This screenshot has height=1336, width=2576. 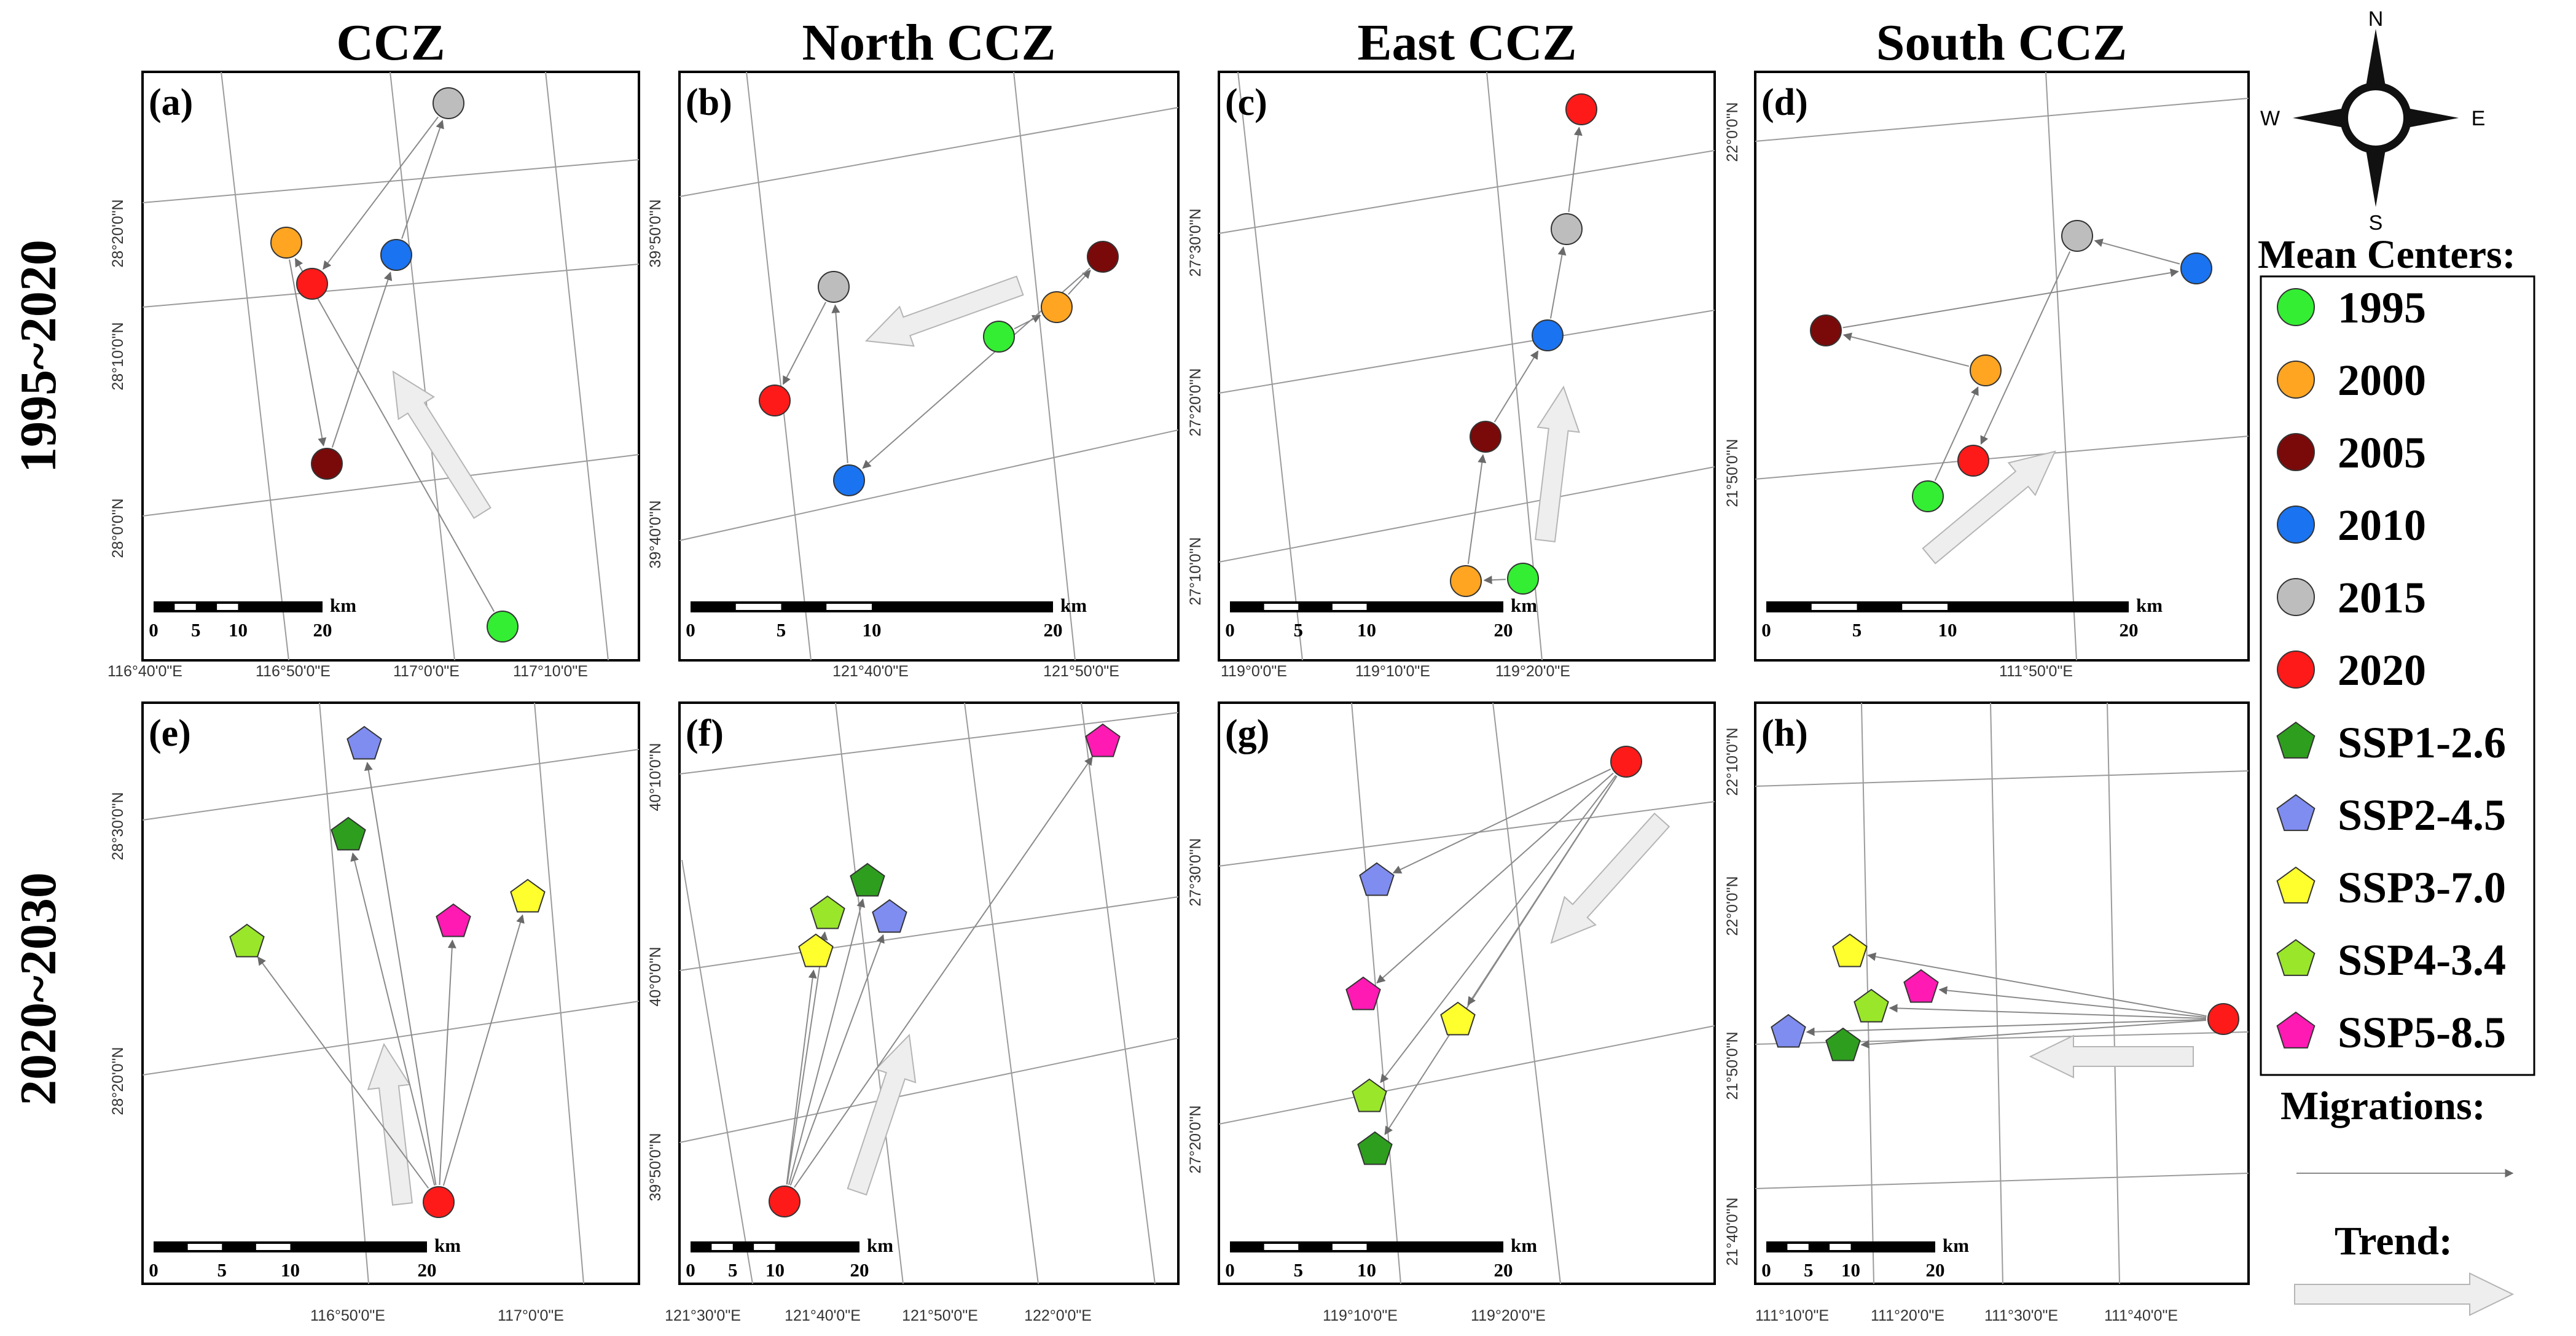 What do you see at coordinates (2376, 61) in the screenshot?
I see `compass-north-arm` at bounding box center [2376, 61].